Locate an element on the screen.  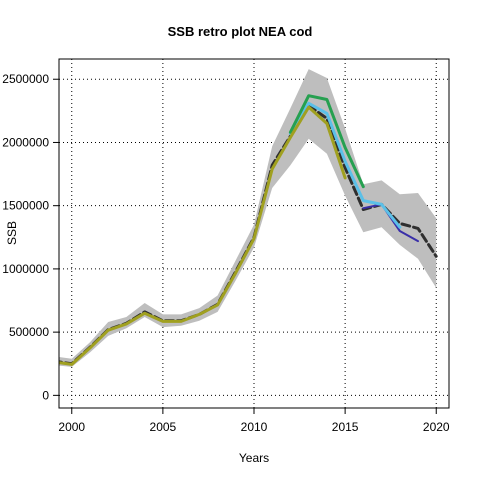
x-axis: 2000 2005 2010 2015 2020 is located at coordinates (254, 421).